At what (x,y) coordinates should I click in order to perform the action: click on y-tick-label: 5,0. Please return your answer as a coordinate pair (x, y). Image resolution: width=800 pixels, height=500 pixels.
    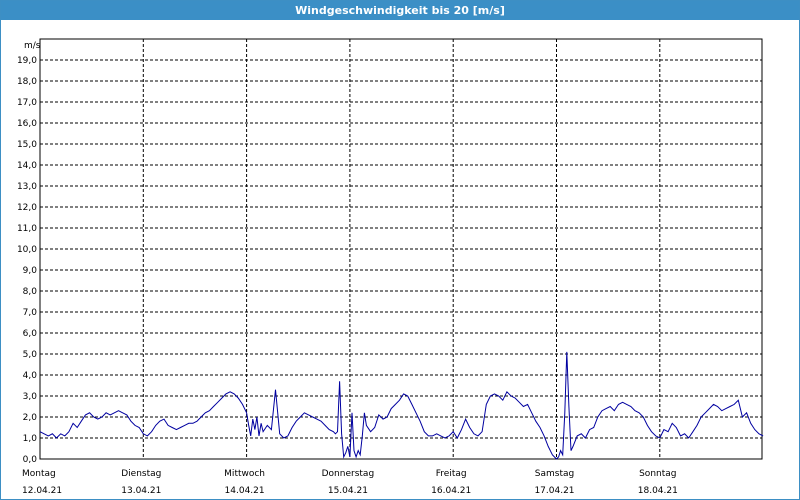
    Looking at the image, I should click on (30, 355).